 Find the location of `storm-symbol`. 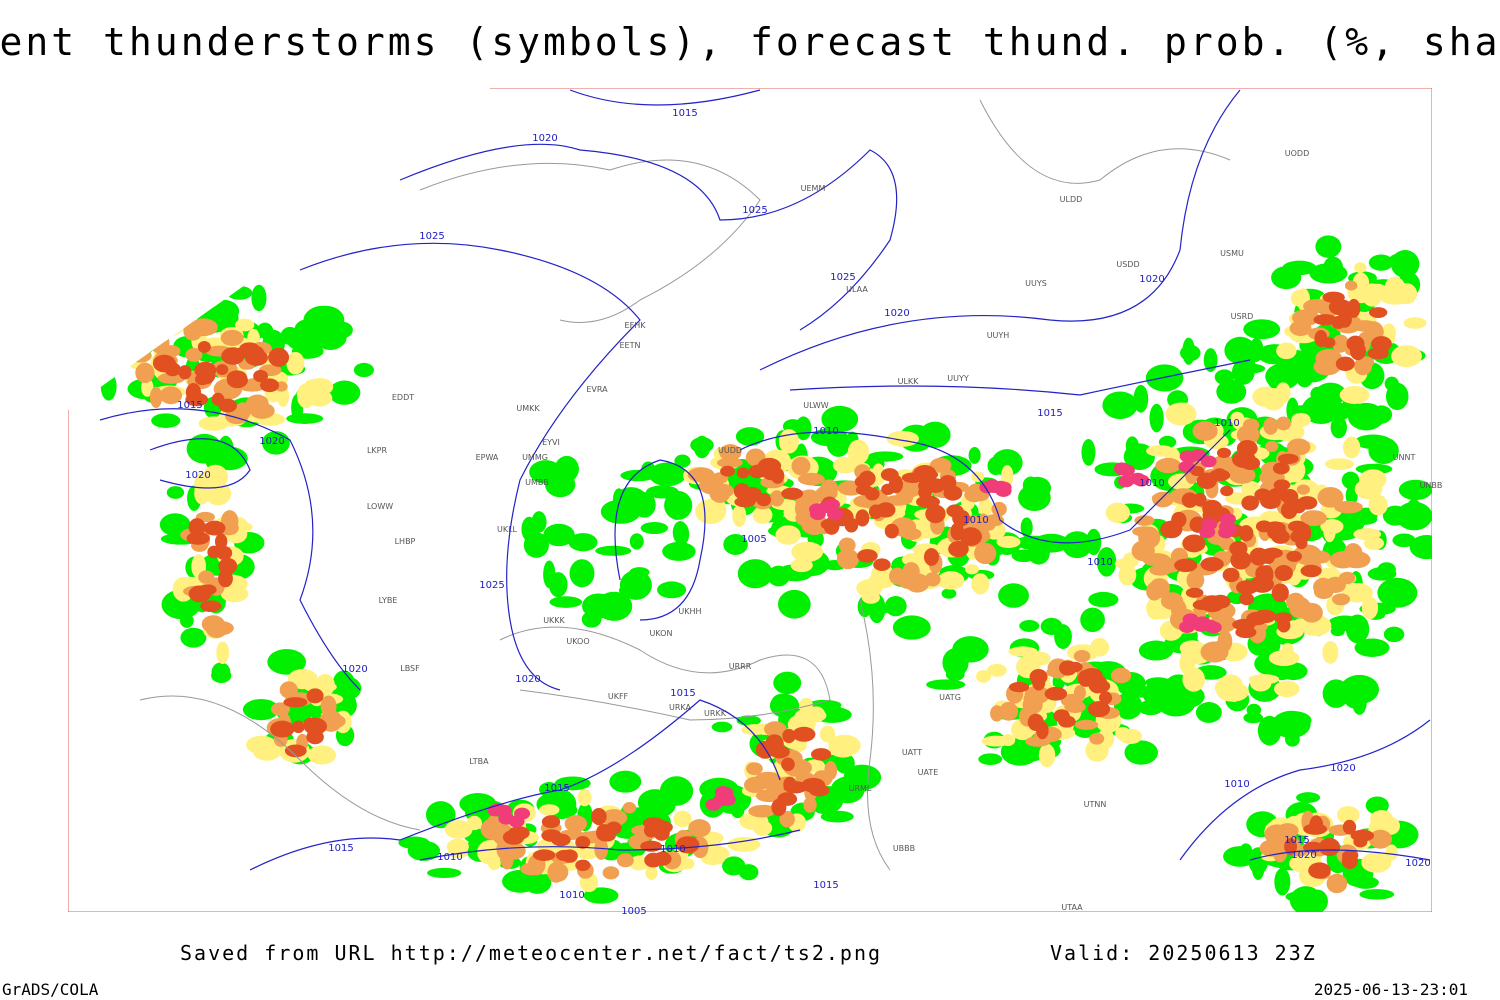

storm-symbol is located at coordinates (720, 800).